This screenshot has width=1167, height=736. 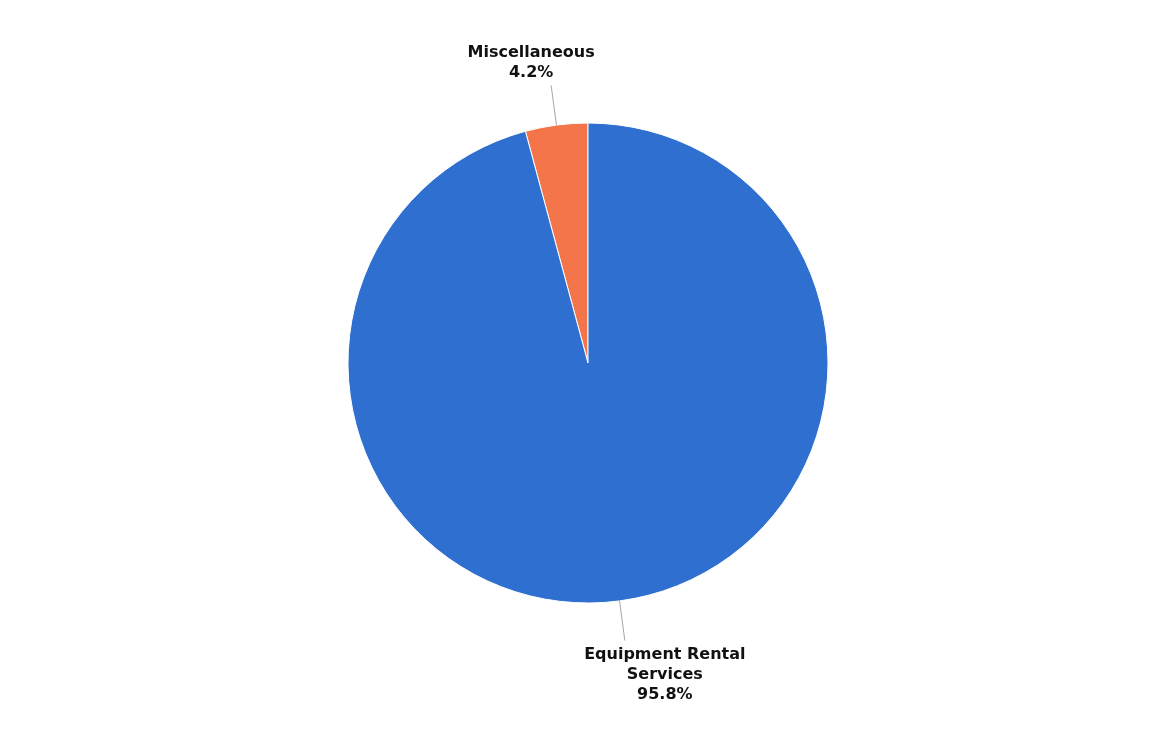 What do you see at coordinates (531, 72) in the screenshot?
I see `data-label: 4.2%` at bounding box center [531, 72].